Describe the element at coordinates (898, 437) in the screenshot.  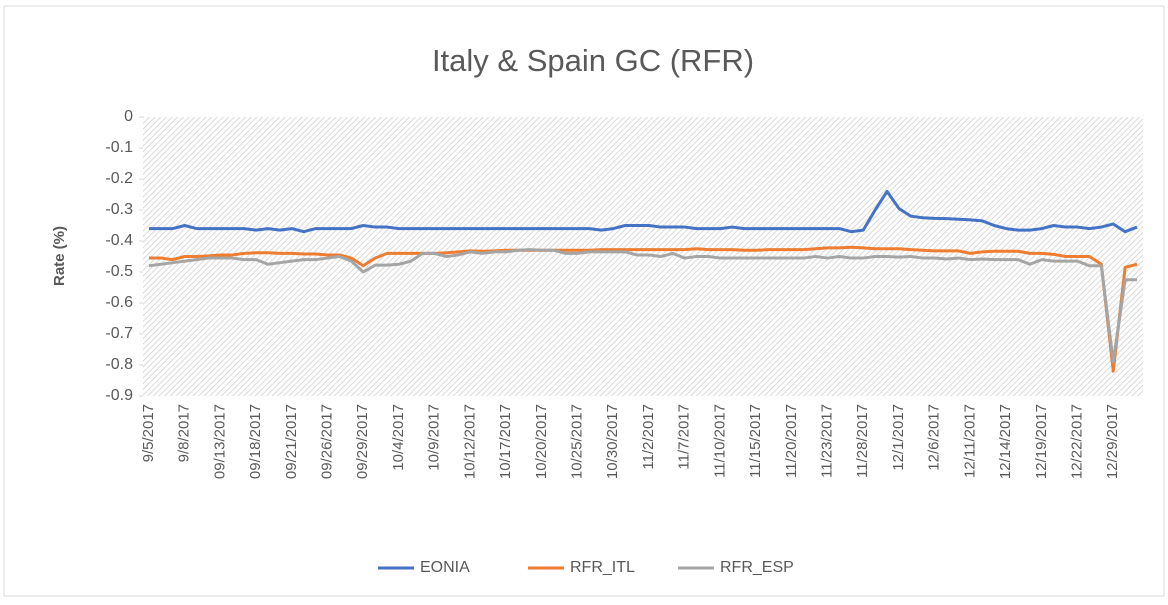
I see `x-tick-label: 12/1/2017` at that location.